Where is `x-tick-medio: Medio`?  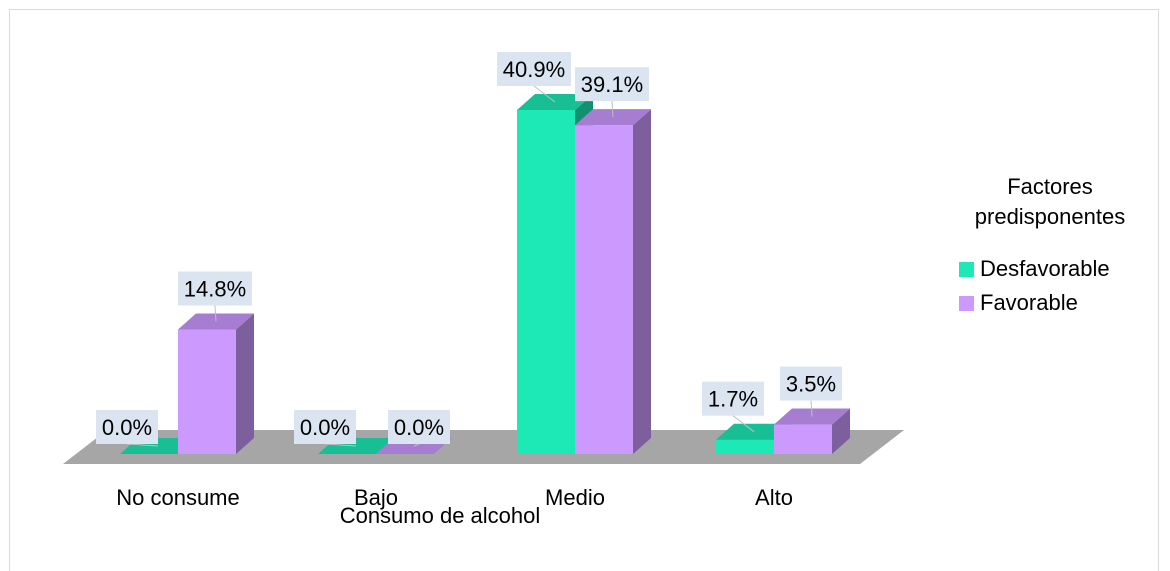
x-tick-medio: Medio is located at coordinates (575, 497).